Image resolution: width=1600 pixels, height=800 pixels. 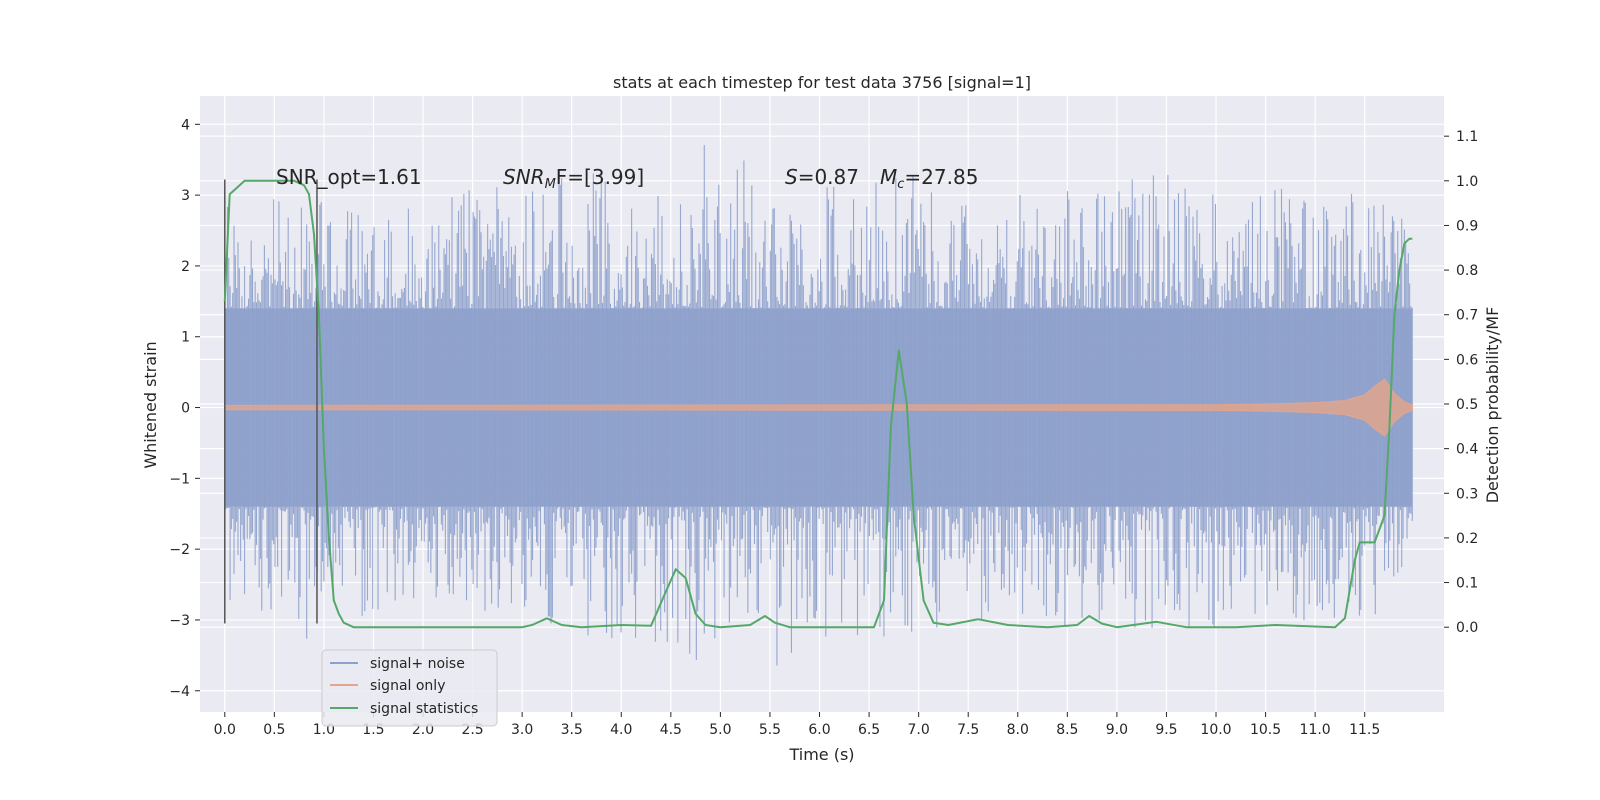 I want to click on y-right-tick-label: 1.0, so click(x=1467, y=182).